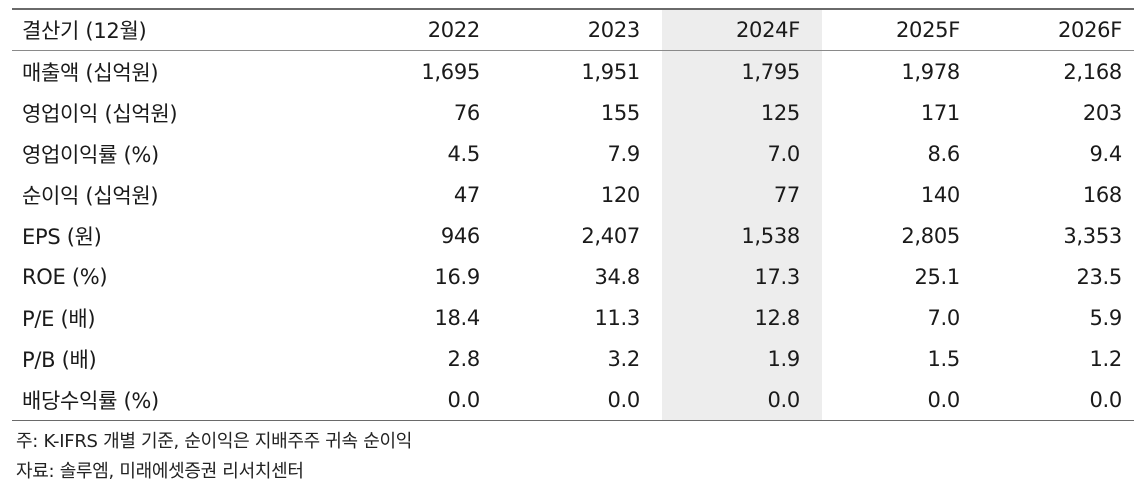 The width and height of the screenshot is (1146, 497). I want to click on header-year-2025f: 2025F, so click(902, 29).